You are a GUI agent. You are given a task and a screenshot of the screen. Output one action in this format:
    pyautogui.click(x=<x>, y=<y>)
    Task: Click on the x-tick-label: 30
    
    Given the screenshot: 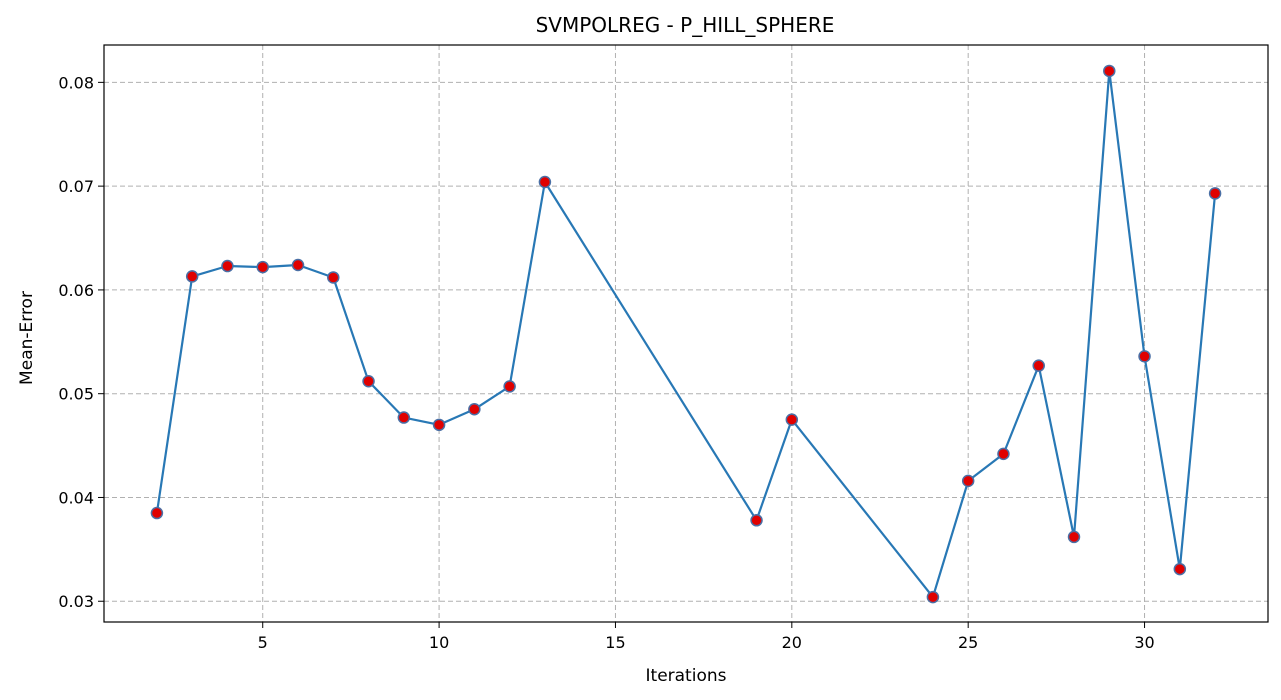 What is the action you would take?
    pyautogui.click(x=1144, y=642)
    